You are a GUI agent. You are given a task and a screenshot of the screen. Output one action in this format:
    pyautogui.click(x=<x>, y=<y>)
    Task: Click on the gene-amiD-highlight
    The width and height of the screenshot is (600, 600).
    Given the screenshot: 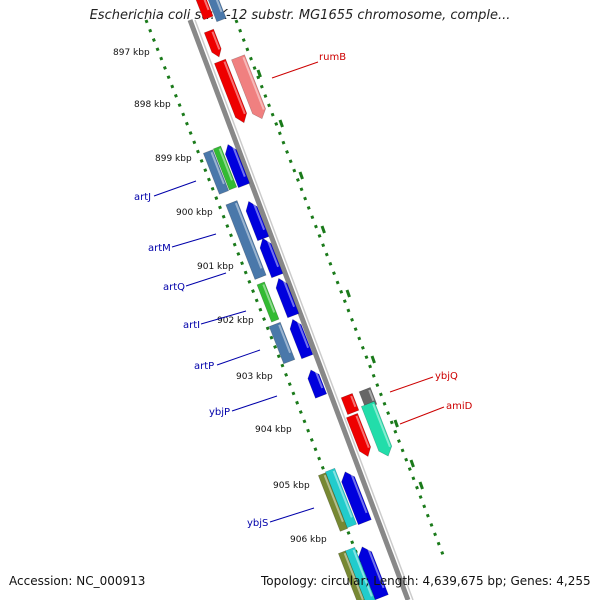 What is the action you would take?
    pyautogui.click(x=381, y=425)
    